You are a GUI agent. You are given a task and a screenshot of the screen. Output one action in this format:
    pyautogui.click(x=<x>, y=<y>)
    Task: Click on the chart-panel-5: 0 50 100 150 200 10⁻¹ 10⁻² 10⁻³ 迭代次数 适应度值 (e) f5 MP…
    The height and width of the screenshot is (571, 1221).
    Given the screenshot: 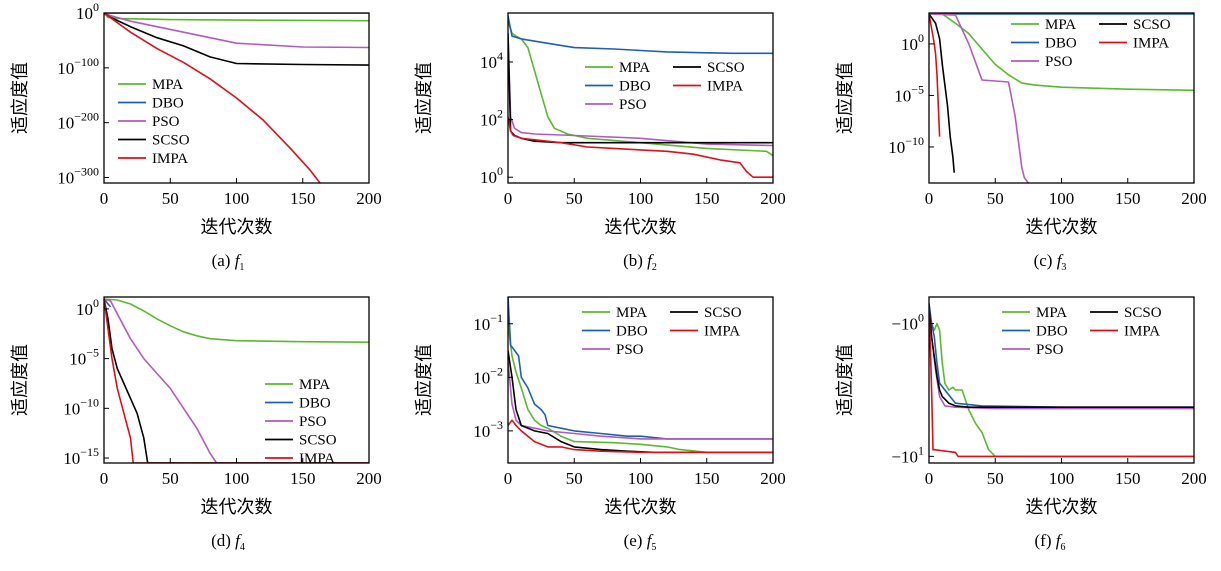 What is the action you would take?
    pyautogui.click(x=600, y=424)
    